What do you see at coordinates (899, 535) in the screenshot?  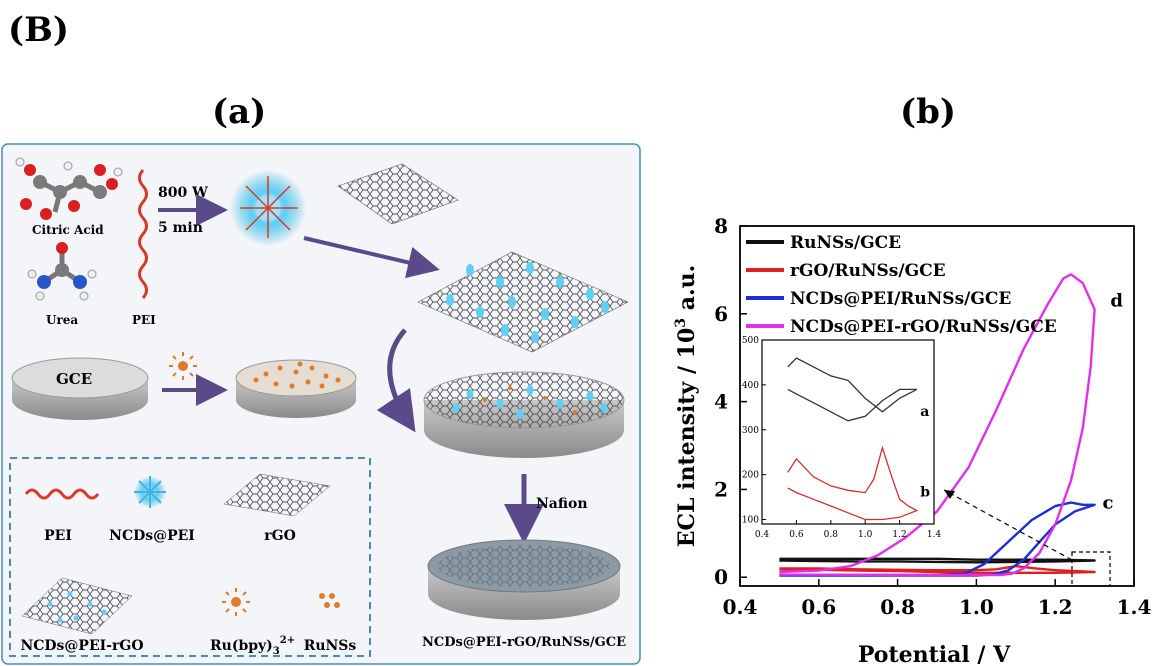 I see `inset-x-tick-label: 1.2` at bounding box center [899, 535].